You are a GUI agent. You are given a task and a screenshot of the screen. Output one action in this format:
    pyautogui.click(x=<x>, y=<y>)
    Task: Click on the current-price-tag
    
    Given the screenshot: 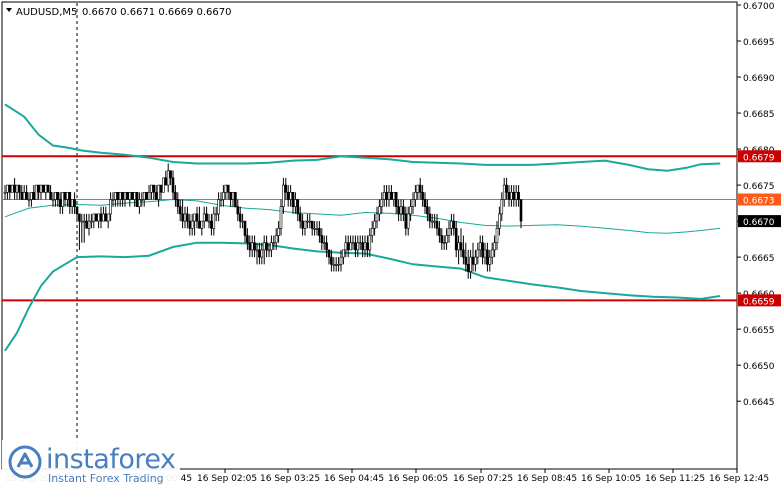 What is the action you would take?
    pyautogui.click(x=759, y=221)
    